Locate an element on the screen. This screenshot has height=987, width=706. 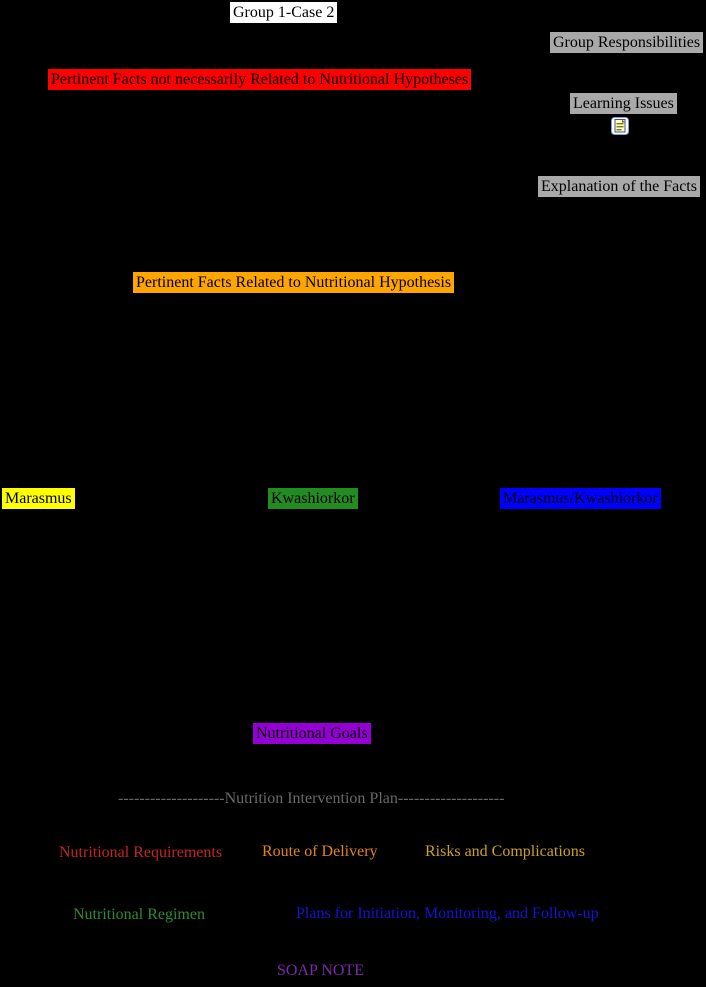
label-risks-and-complications: Risks and Complications is located at coordinates (505, 851).